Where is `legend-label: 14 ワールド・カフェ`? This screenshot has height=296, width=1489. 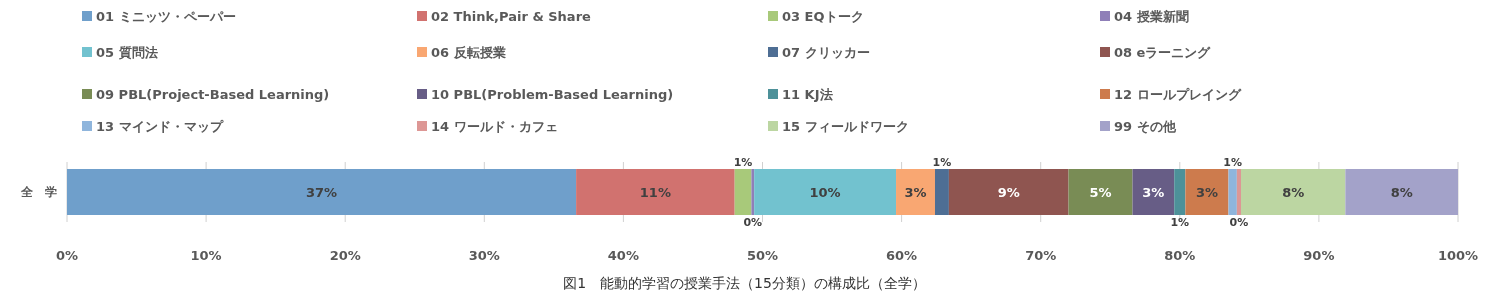 legend-label: 14 ワールド・カフェ is located at coordinates (494, 126).